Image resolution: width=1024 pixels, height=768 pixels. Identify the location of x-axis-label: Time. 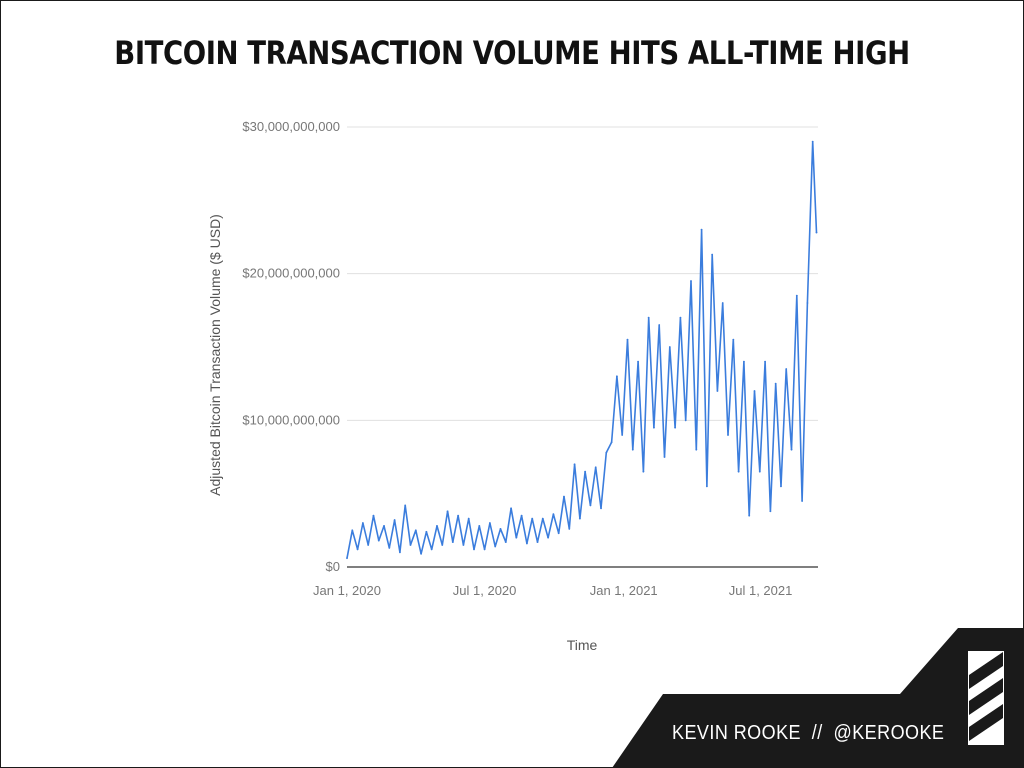
(582, 645).